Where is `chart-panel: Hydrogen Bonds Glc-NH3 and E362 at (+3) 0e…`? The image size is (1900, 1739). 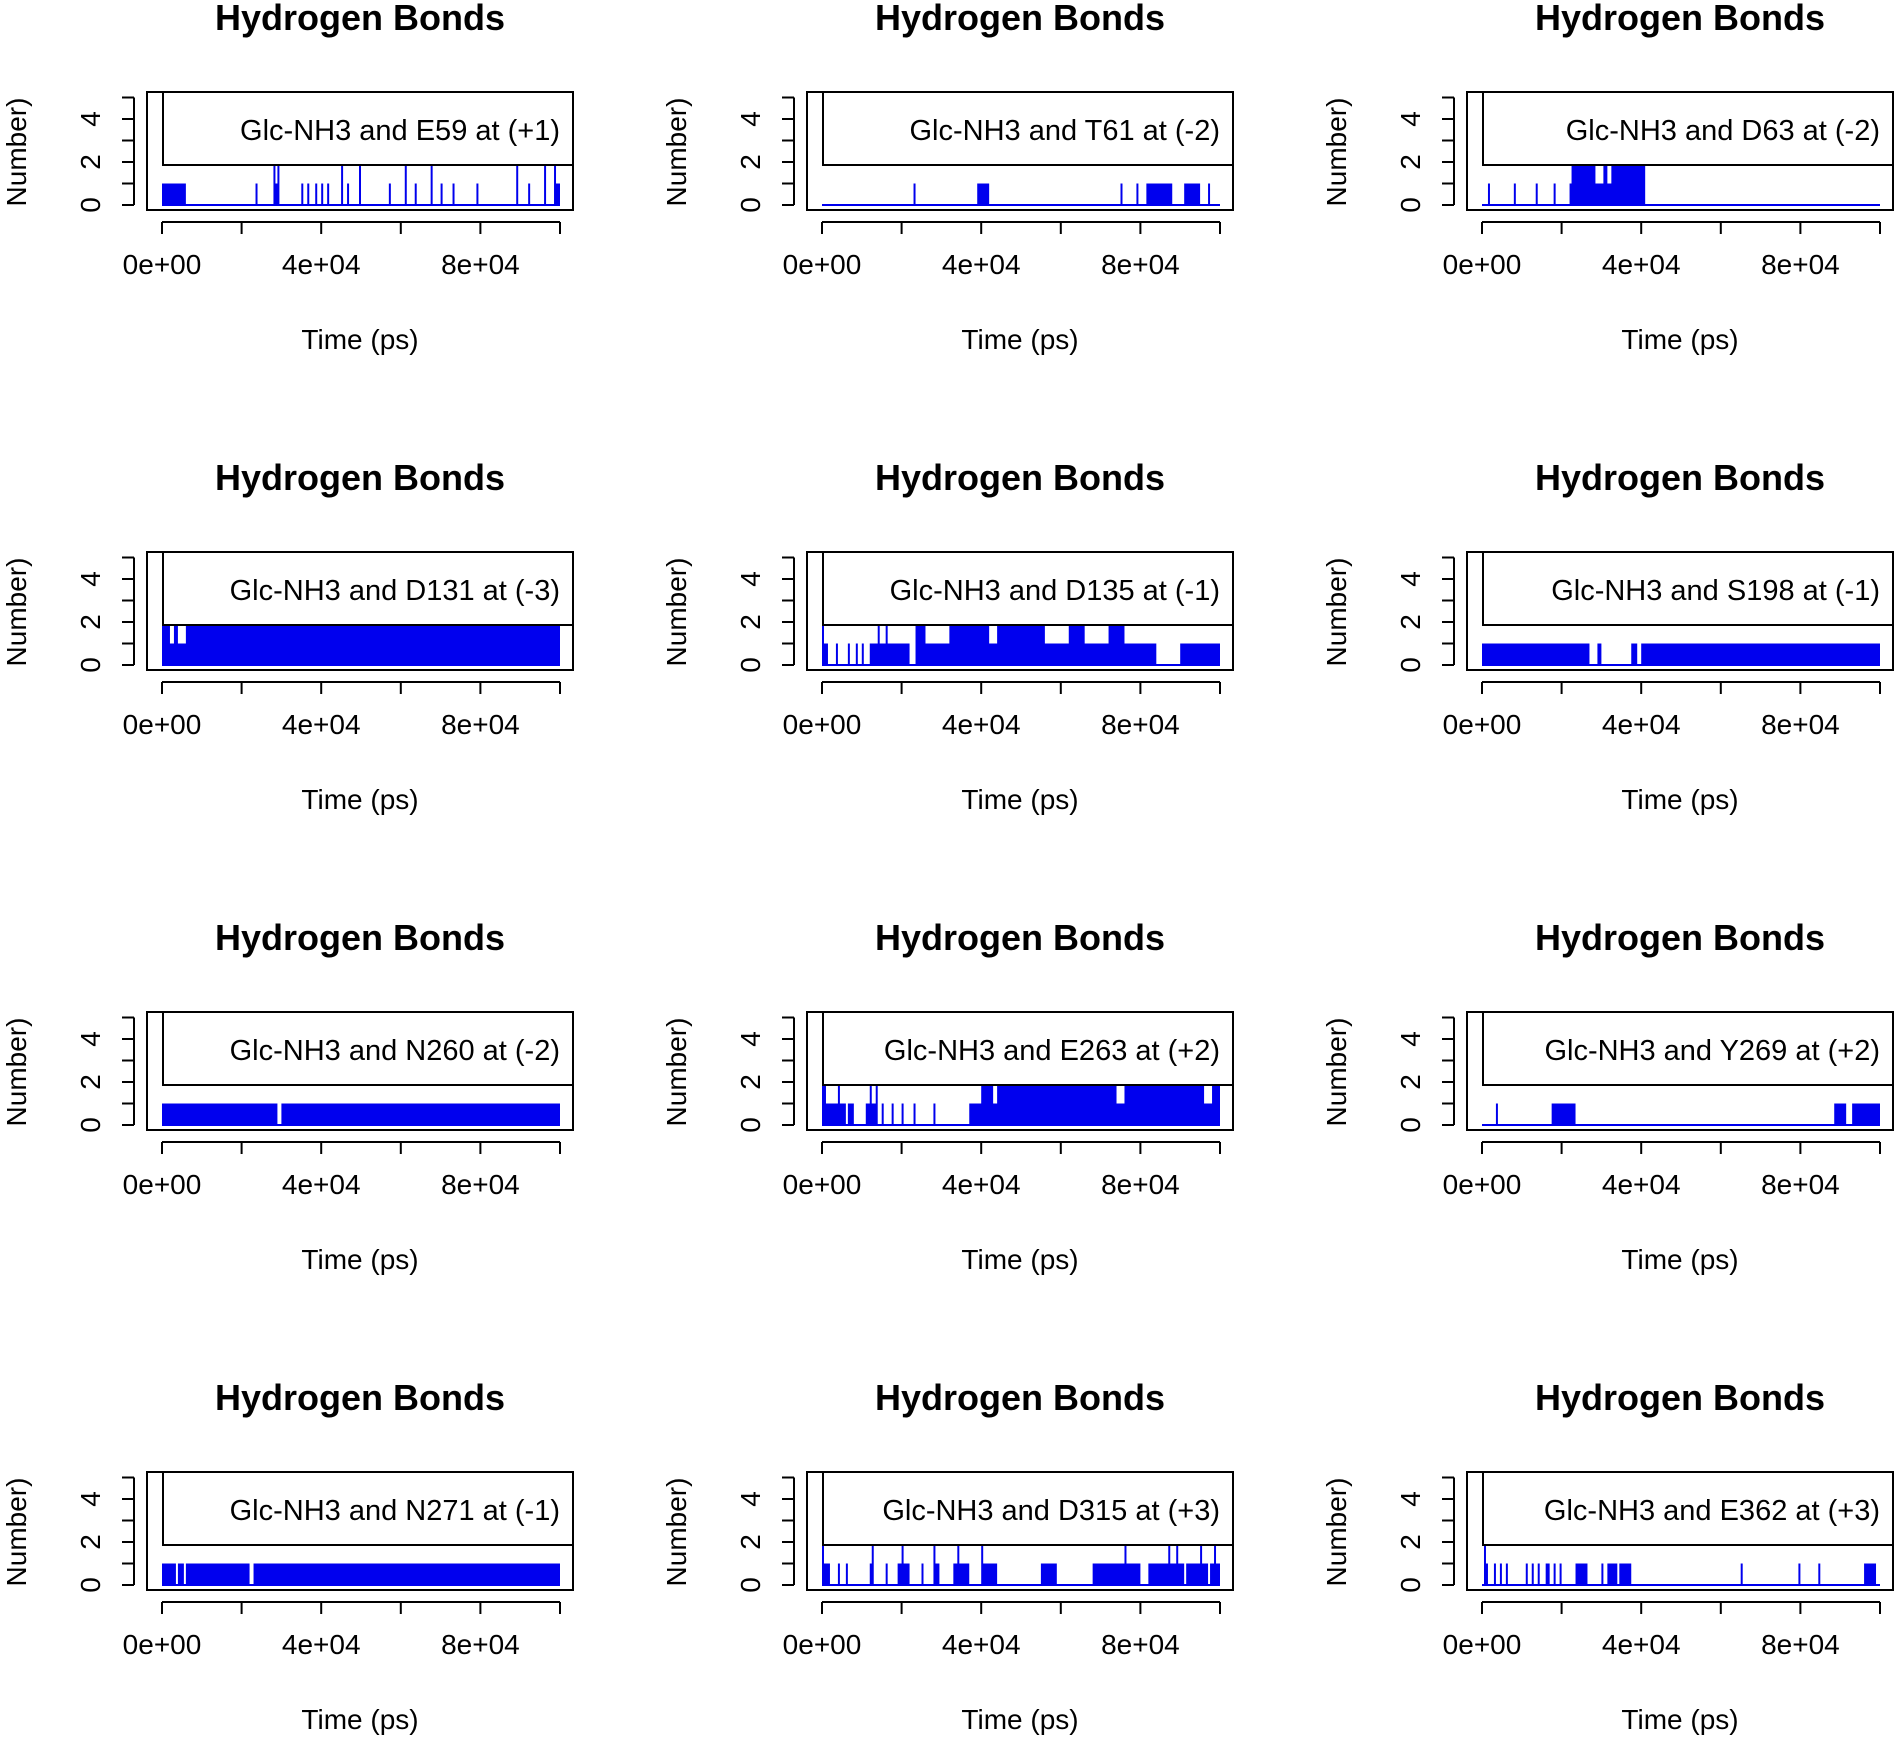
chart-panel: Hydrogen Bonds Glc-NH3 and E362 at (+3) 0e… is located at coordinates (1607, 1556).